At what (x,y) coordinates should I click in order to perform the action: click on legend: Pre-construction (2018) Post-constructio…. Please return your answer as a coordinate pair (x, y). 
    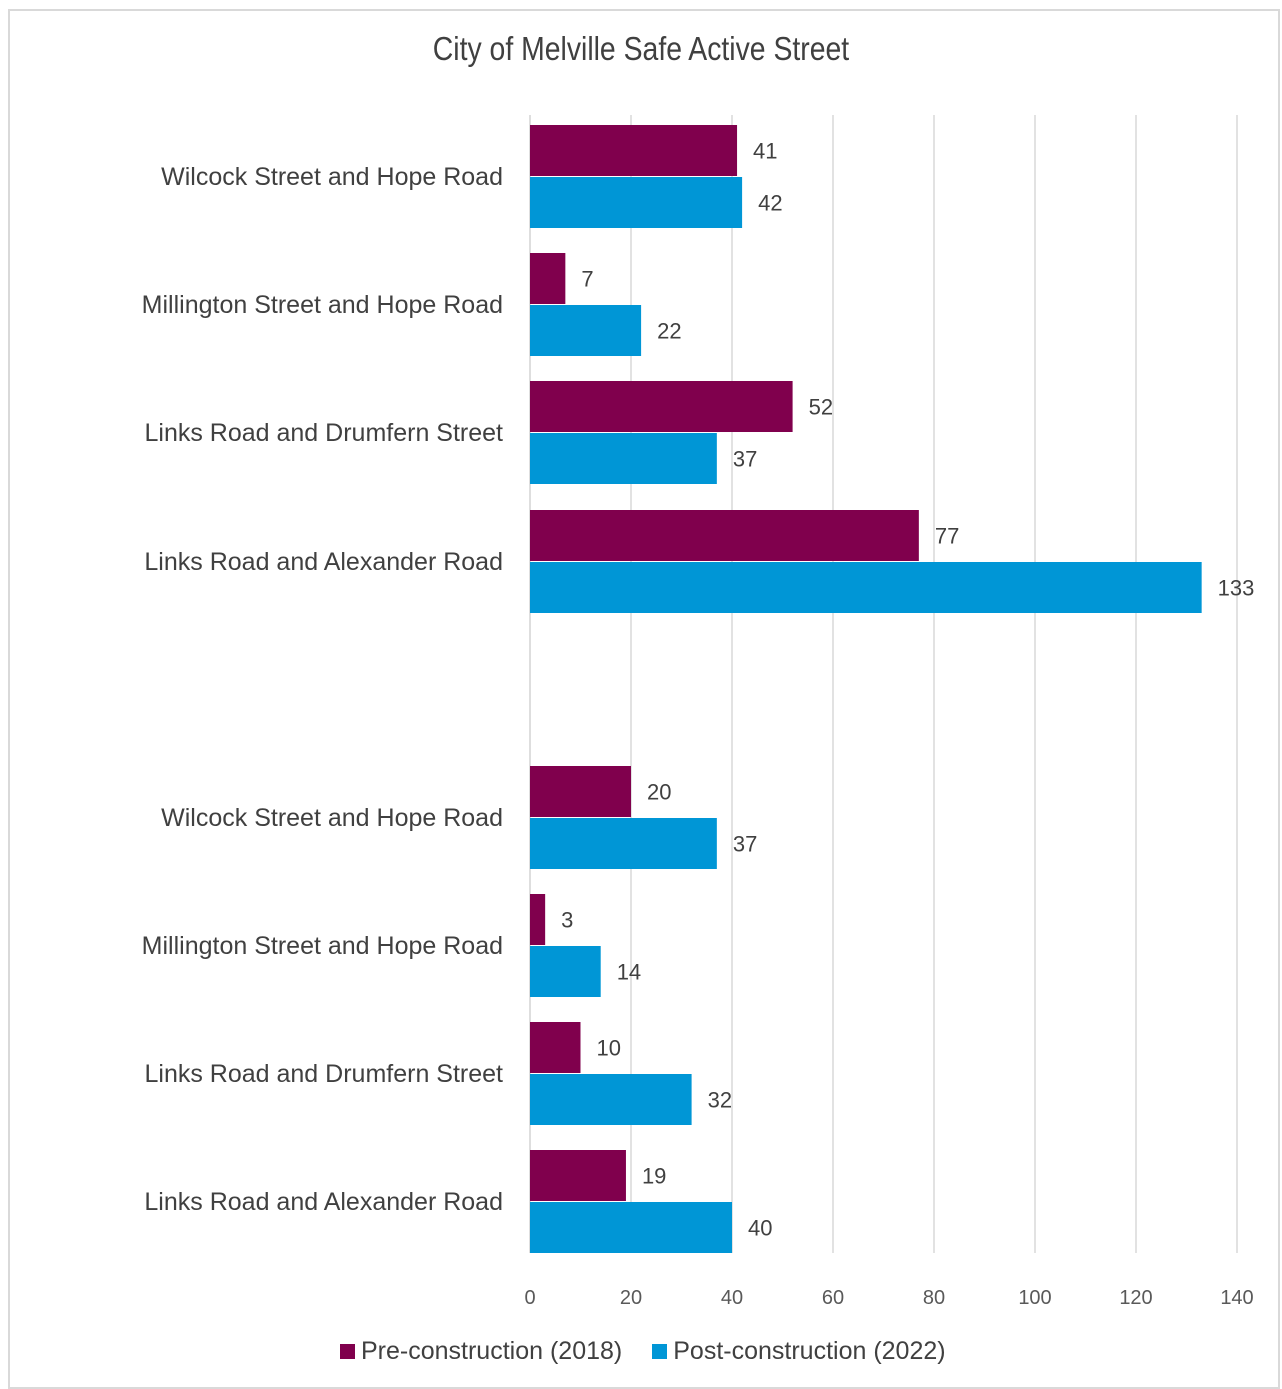
    Looking at the image, I should click on (658, 1351).